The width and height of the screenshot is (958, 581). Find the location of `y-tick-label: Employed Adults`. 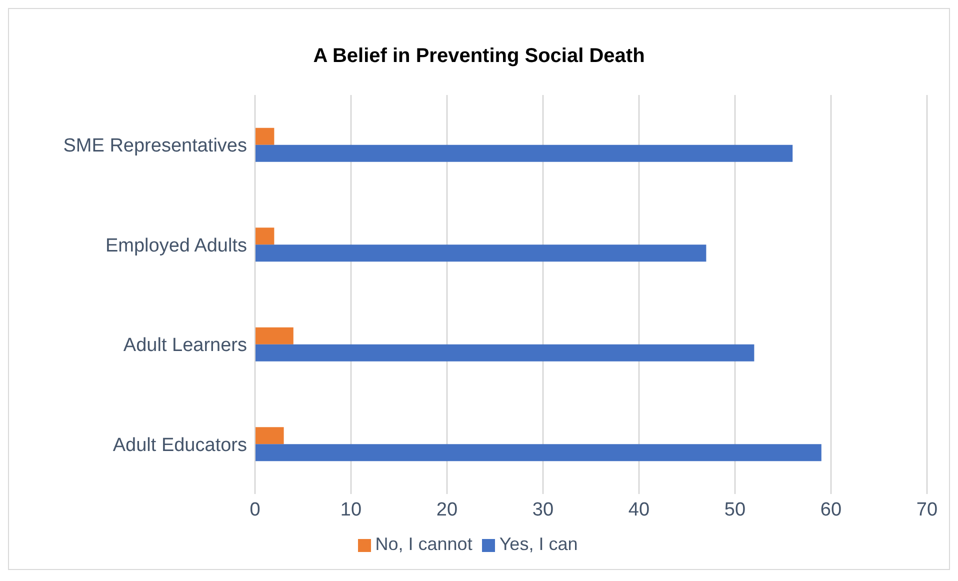

y-tick-label: Employed Adults is located at coordinates (176, 245).